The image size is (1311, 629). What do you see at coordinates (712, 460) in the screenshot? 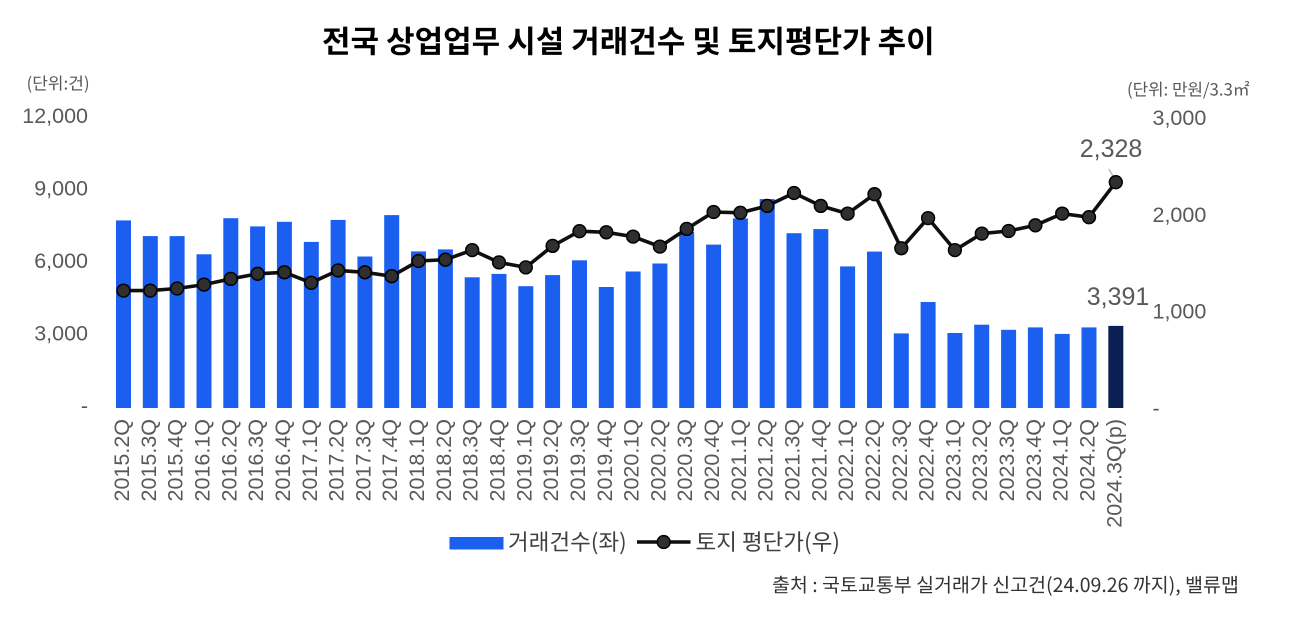
I see `svg-text: 2020.4Q` at bounding box center [712, 460].